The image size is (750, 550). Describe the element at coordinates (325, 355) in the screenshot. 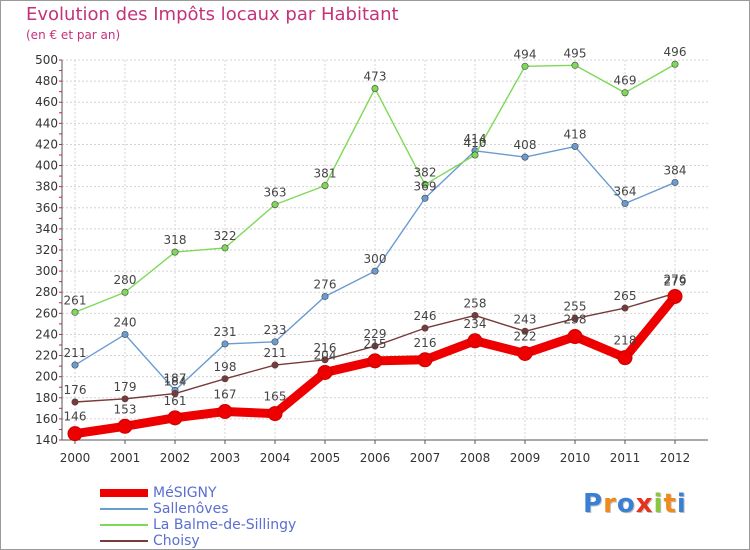

I see `series-3-data-label: 204` at that location.